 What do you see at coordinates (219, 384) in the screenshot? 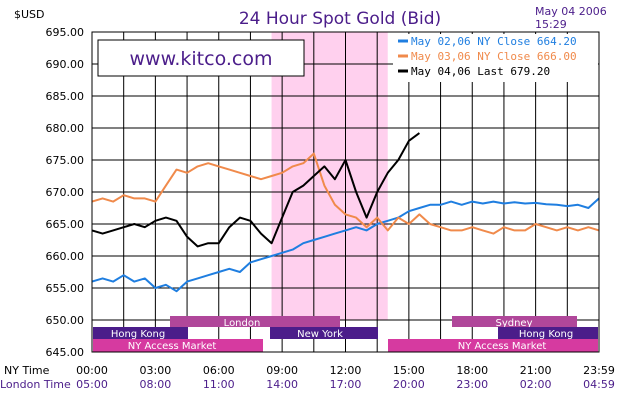
I see `x-tick-label-london: 11:00` at bounding box center [219, 384].